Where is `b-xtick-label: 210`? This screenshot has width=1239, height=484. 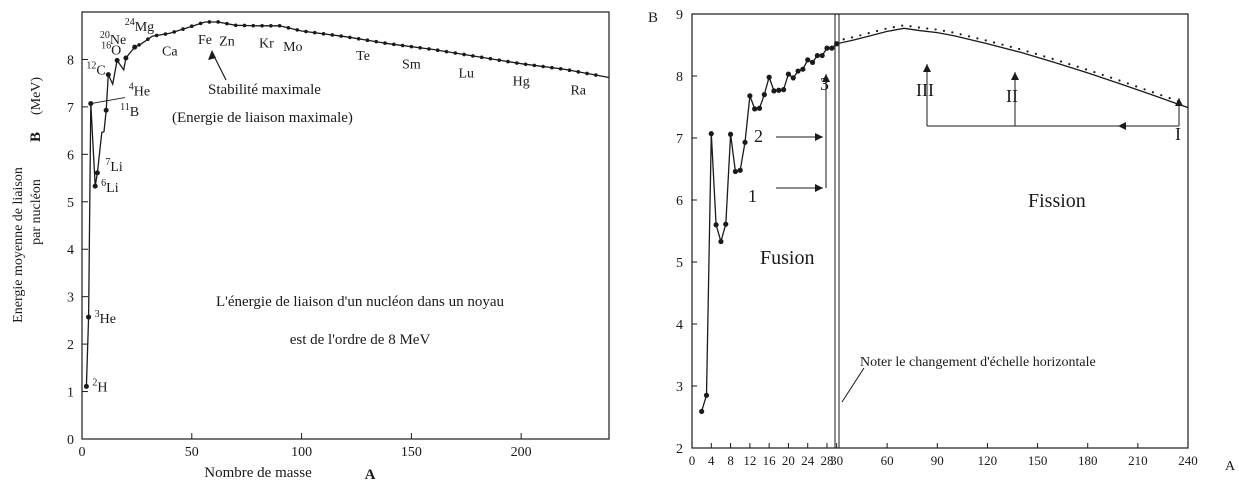
b-xtick-label: 210 is located at coordinates (1138, 460).